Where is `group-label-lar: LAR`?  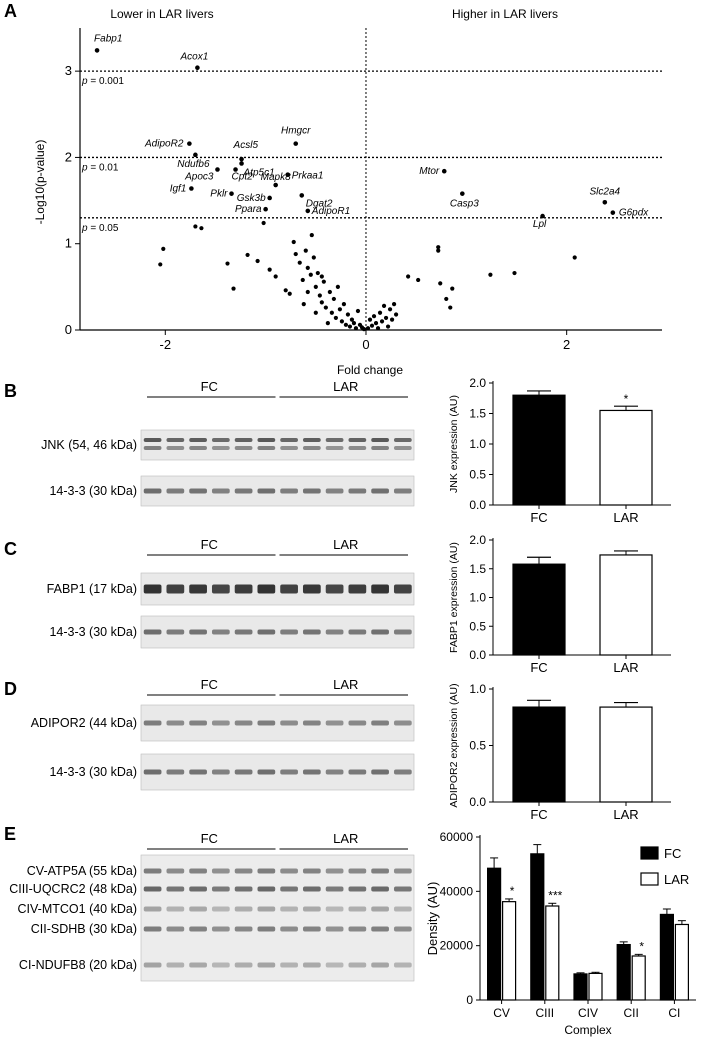
group-label-lar: LAR is located at coordinates (345, 838).